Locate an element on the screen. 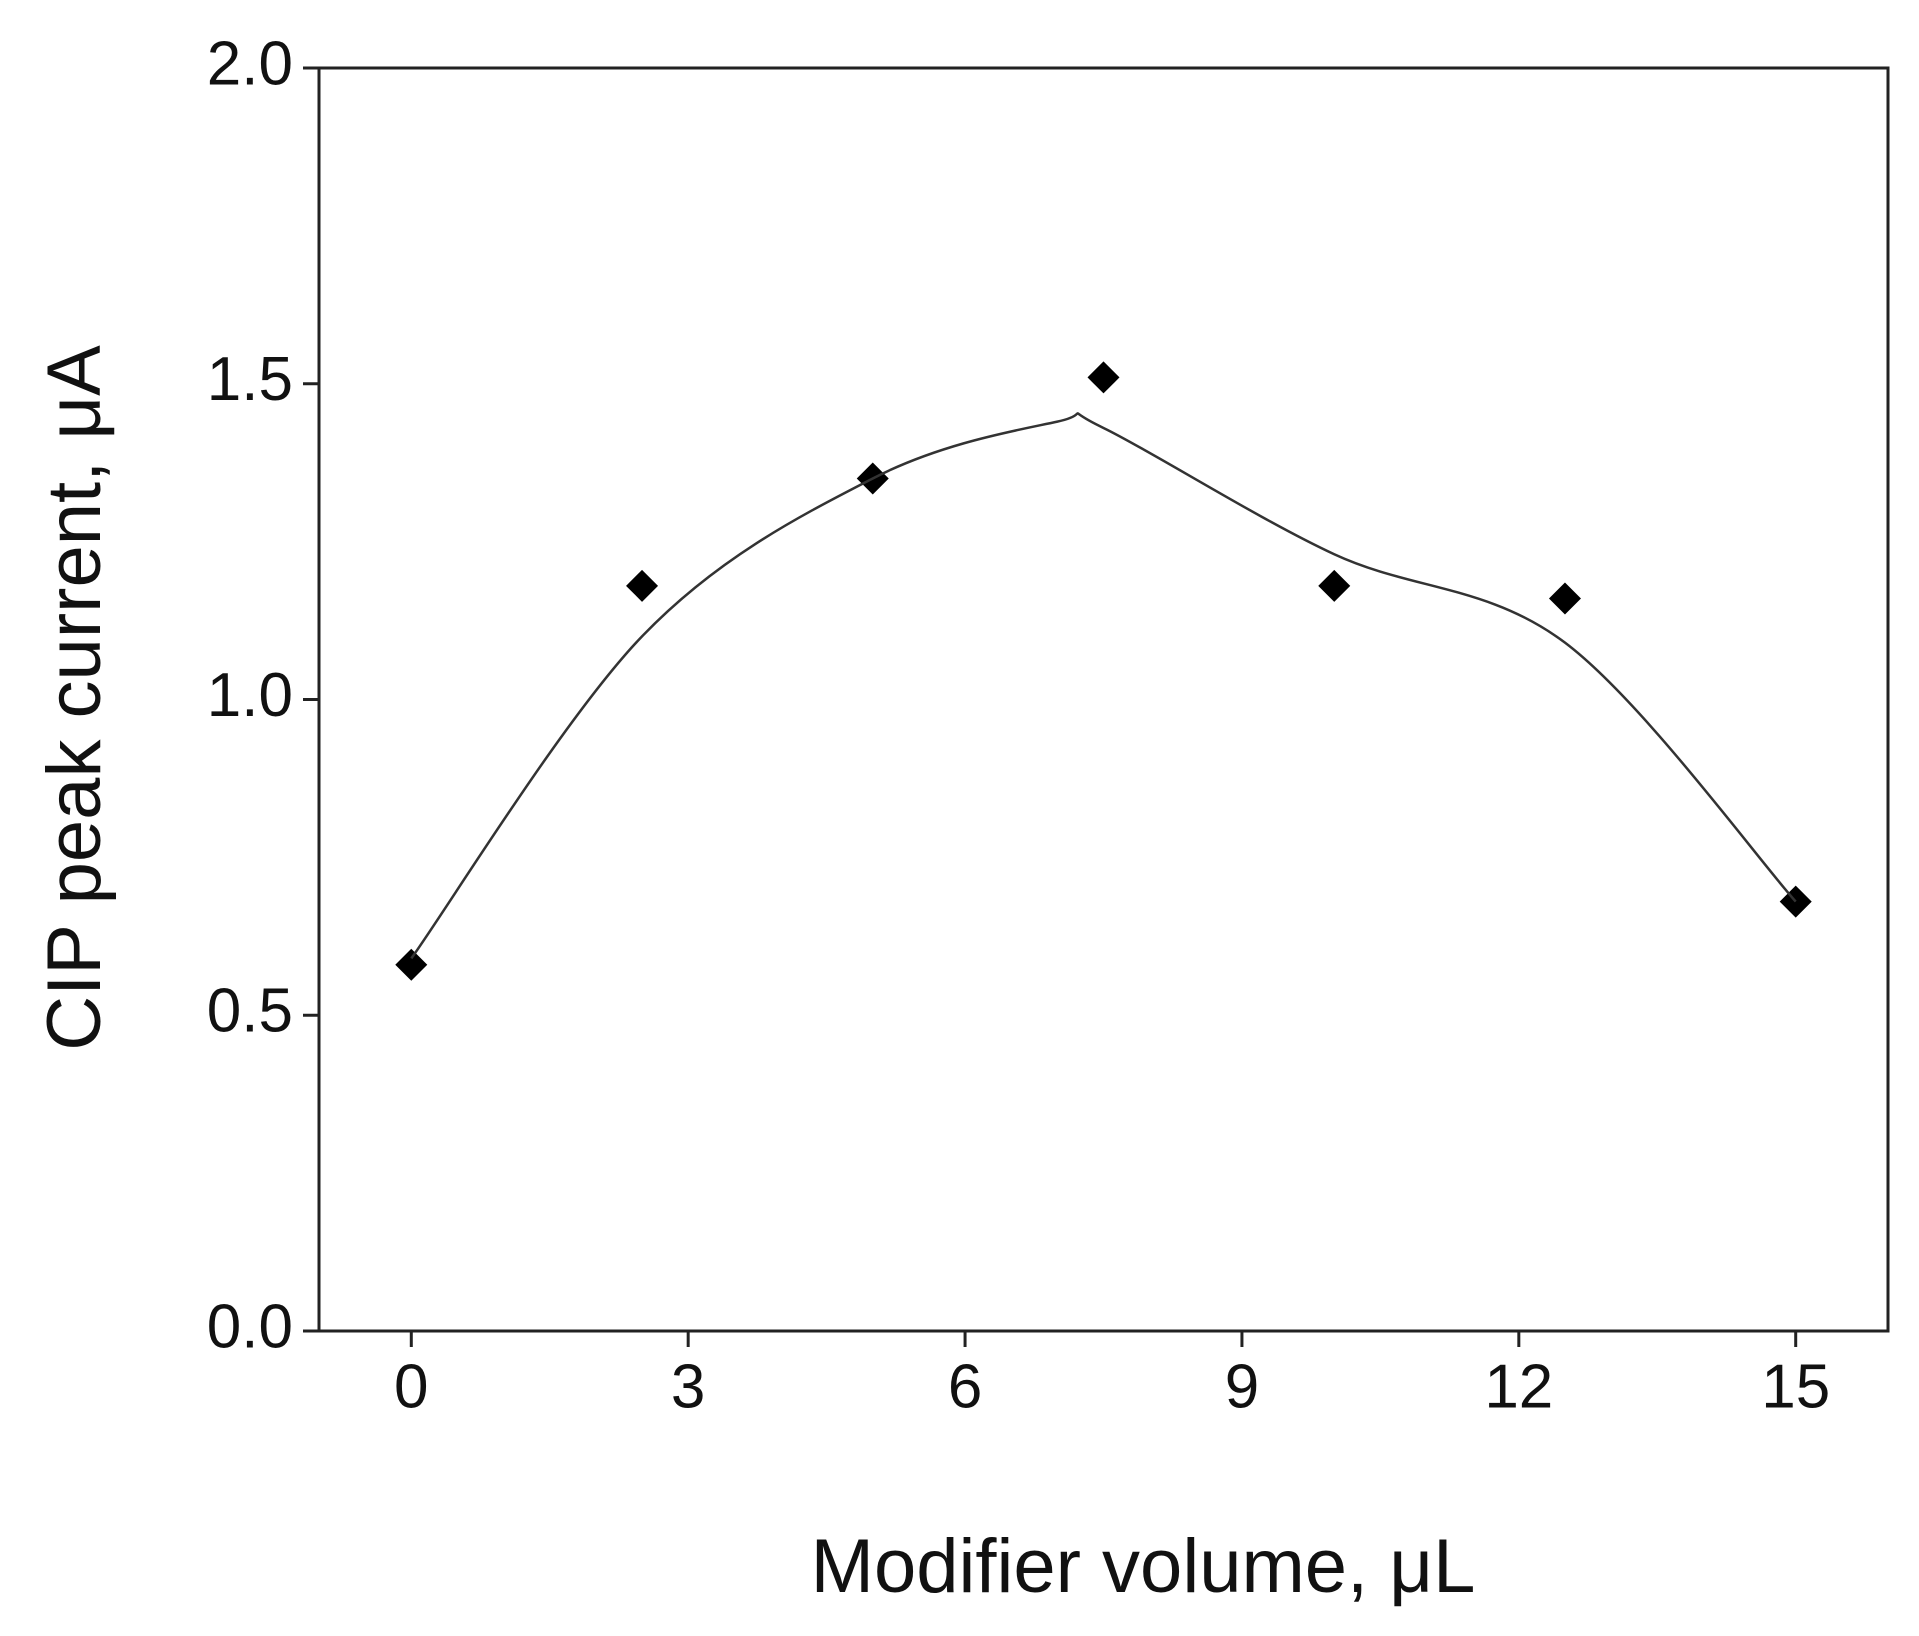  x-tick-label: 9 is located at coordinates (1242, 1386).